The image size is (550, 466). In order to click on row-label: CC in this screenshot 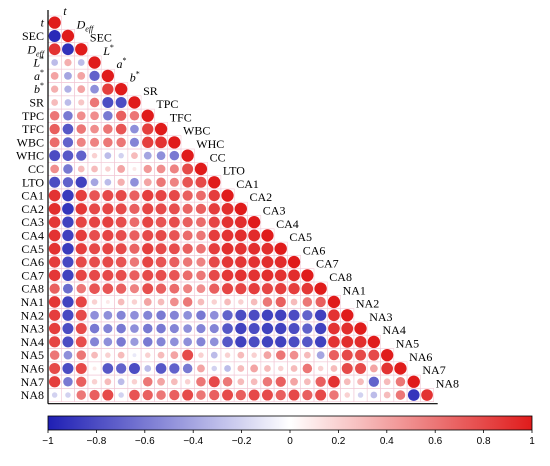, I will do `click(36, 169)`.